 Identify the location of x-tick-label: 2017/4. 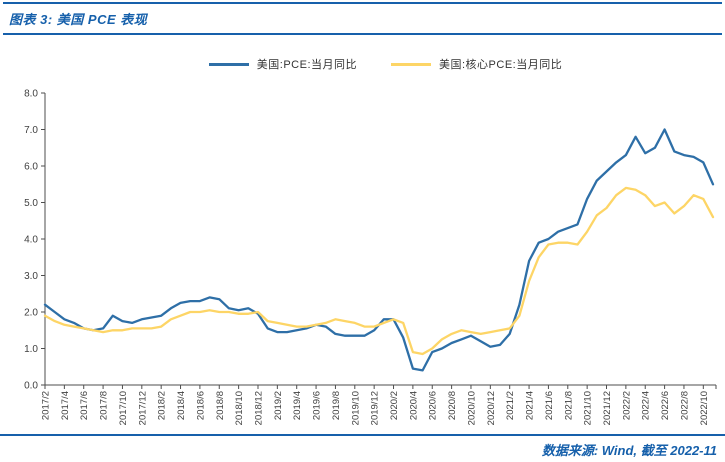
(65, 405).